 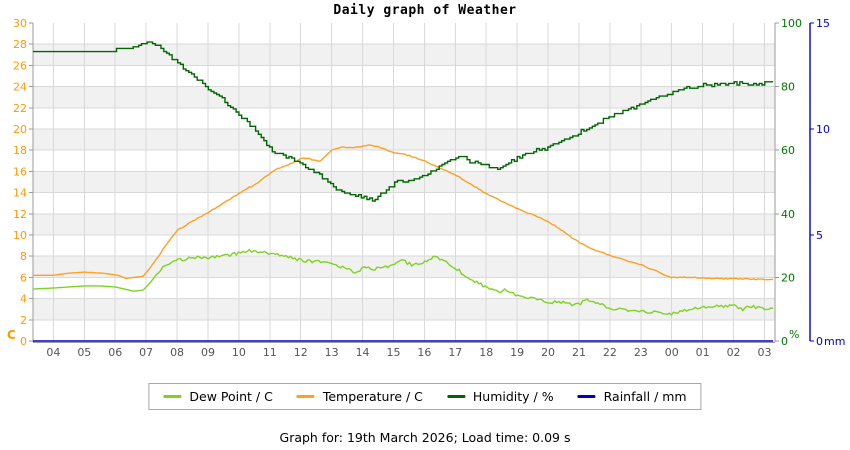 What do you see at coordinates (23, 341) in the screenshot?
I see `left-axis-tick-label: 0` at bounding box center [23, 341].